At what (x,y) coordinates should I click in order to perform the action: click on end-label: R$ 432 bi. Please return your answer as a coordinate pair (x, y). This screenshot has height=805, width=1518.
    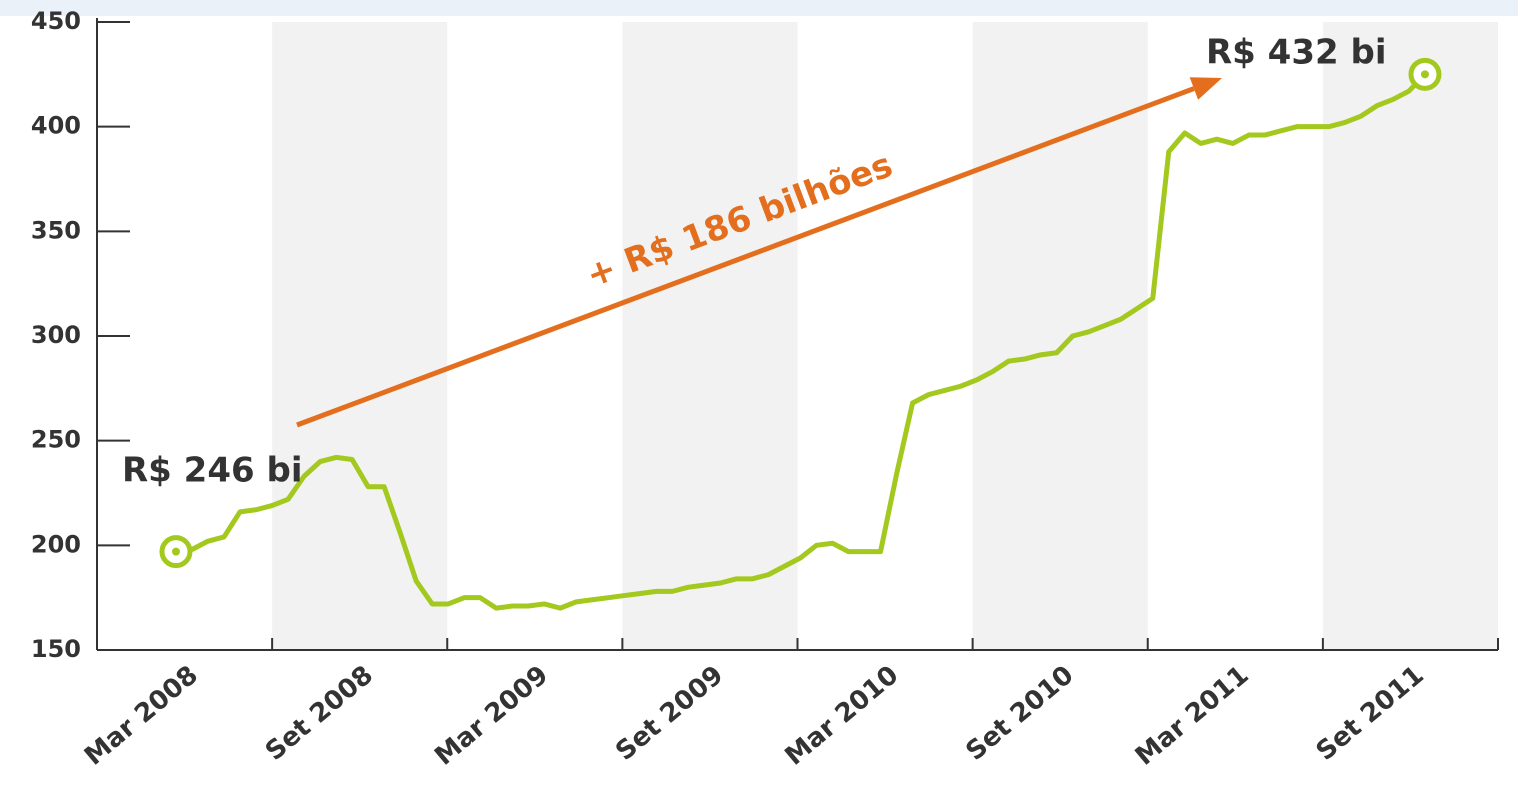
    Looking at the image, I should click on (1296, 53).